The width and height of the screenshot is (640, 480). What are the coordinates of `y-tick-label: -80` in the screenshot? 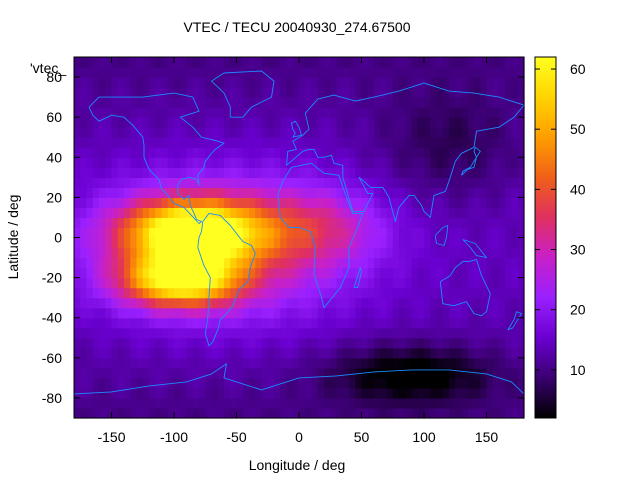 It's located at (52, 398).